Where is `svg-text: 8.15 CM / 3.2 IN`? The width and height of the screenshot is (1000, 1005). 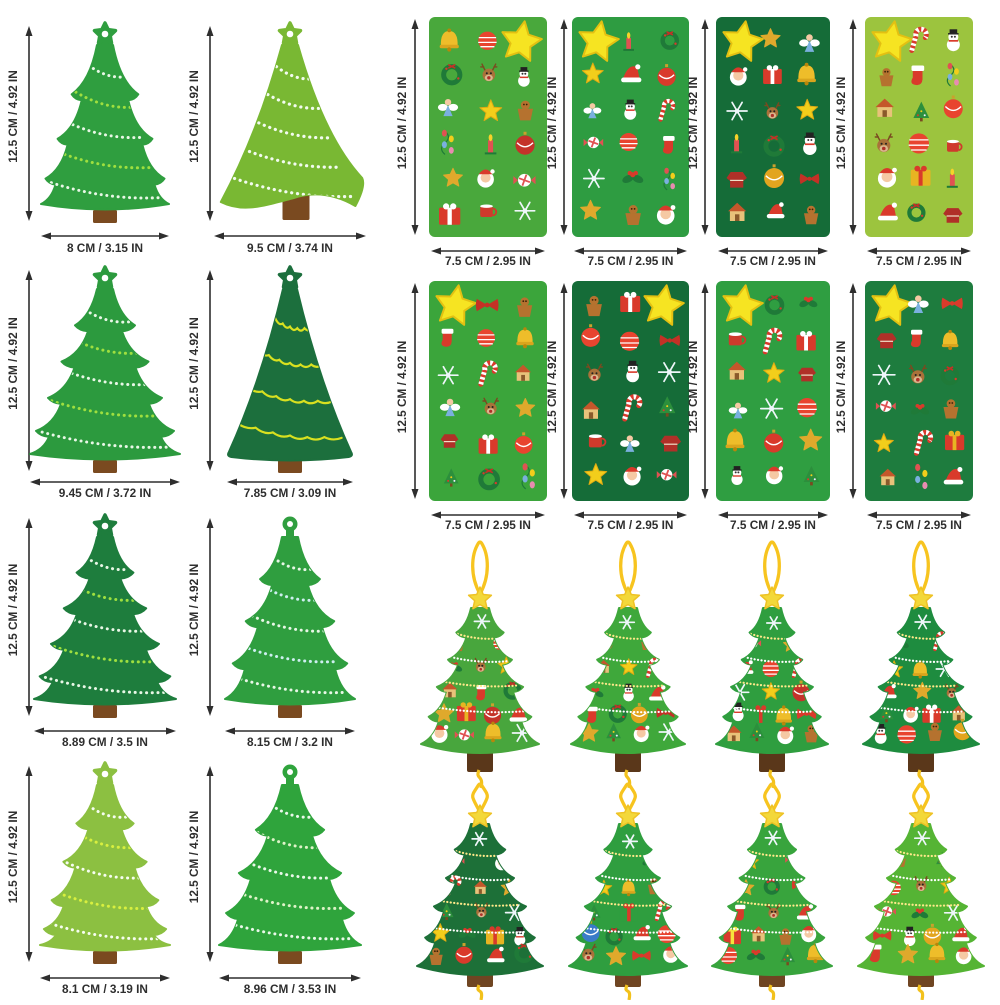 svg-text: 8.15 CM / 3.2 IN is located at coordinates (290, 742).